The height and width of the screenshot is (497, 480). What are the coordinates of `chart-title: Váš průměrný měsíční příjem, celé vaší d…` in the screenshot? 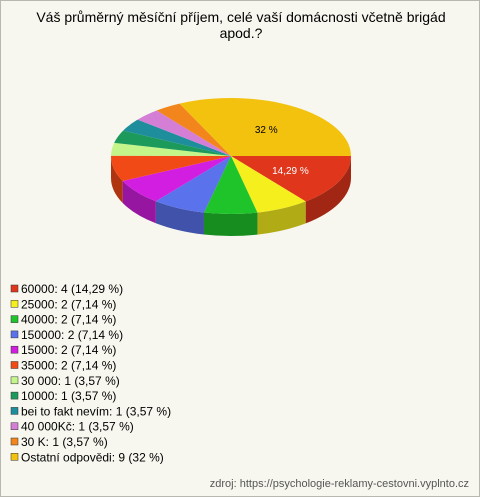 It's located at (241, 25).